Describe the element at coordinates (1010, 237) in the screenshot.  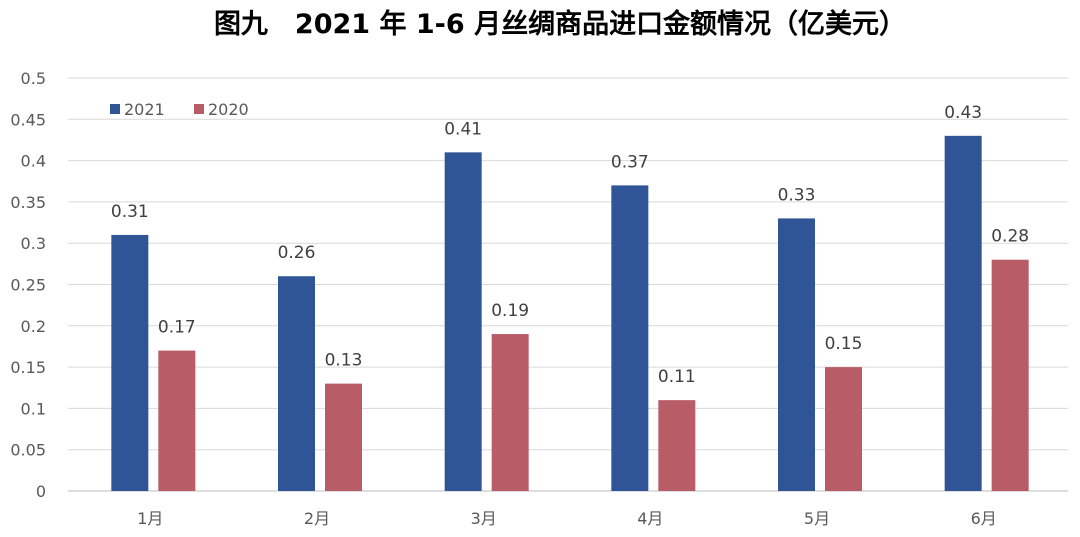
I see `data-label: 0.28` at that location.